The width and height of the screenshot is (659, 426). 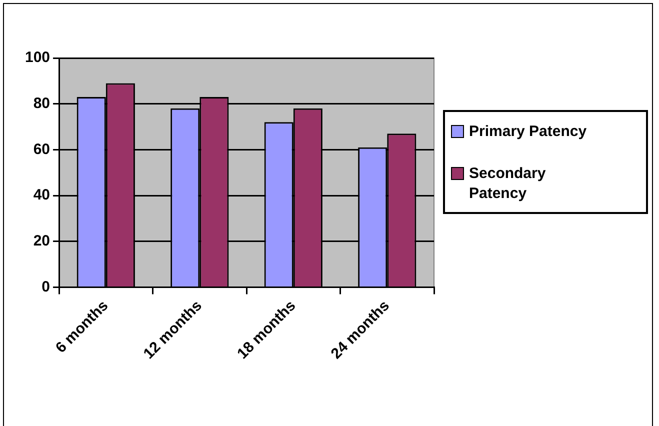 What do you see at coordinates (528, 132) in the screenshot?
I see `legend-label: Primary Patency` at bounding box center [528, 132].